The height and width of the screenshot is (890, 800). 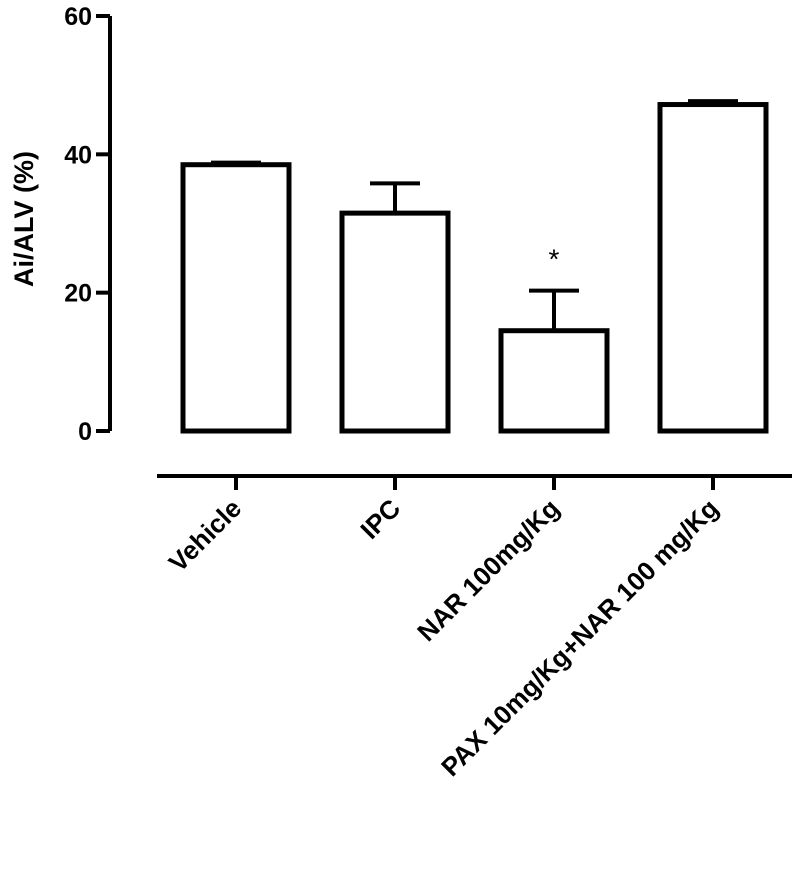 I want to click on y-tick-label: 60, so click(x=78, y=17).